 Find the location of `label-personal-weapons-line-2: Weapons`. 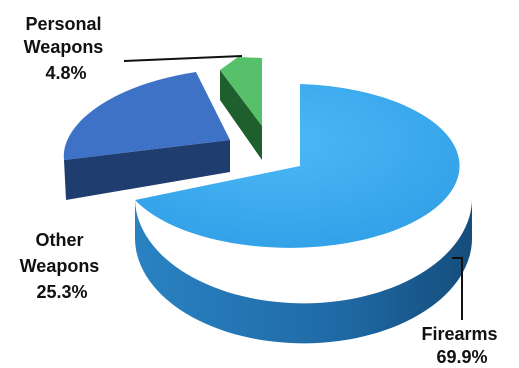

label-personal-weapons-line-2: Weapons is located at coordinates (64, 47).